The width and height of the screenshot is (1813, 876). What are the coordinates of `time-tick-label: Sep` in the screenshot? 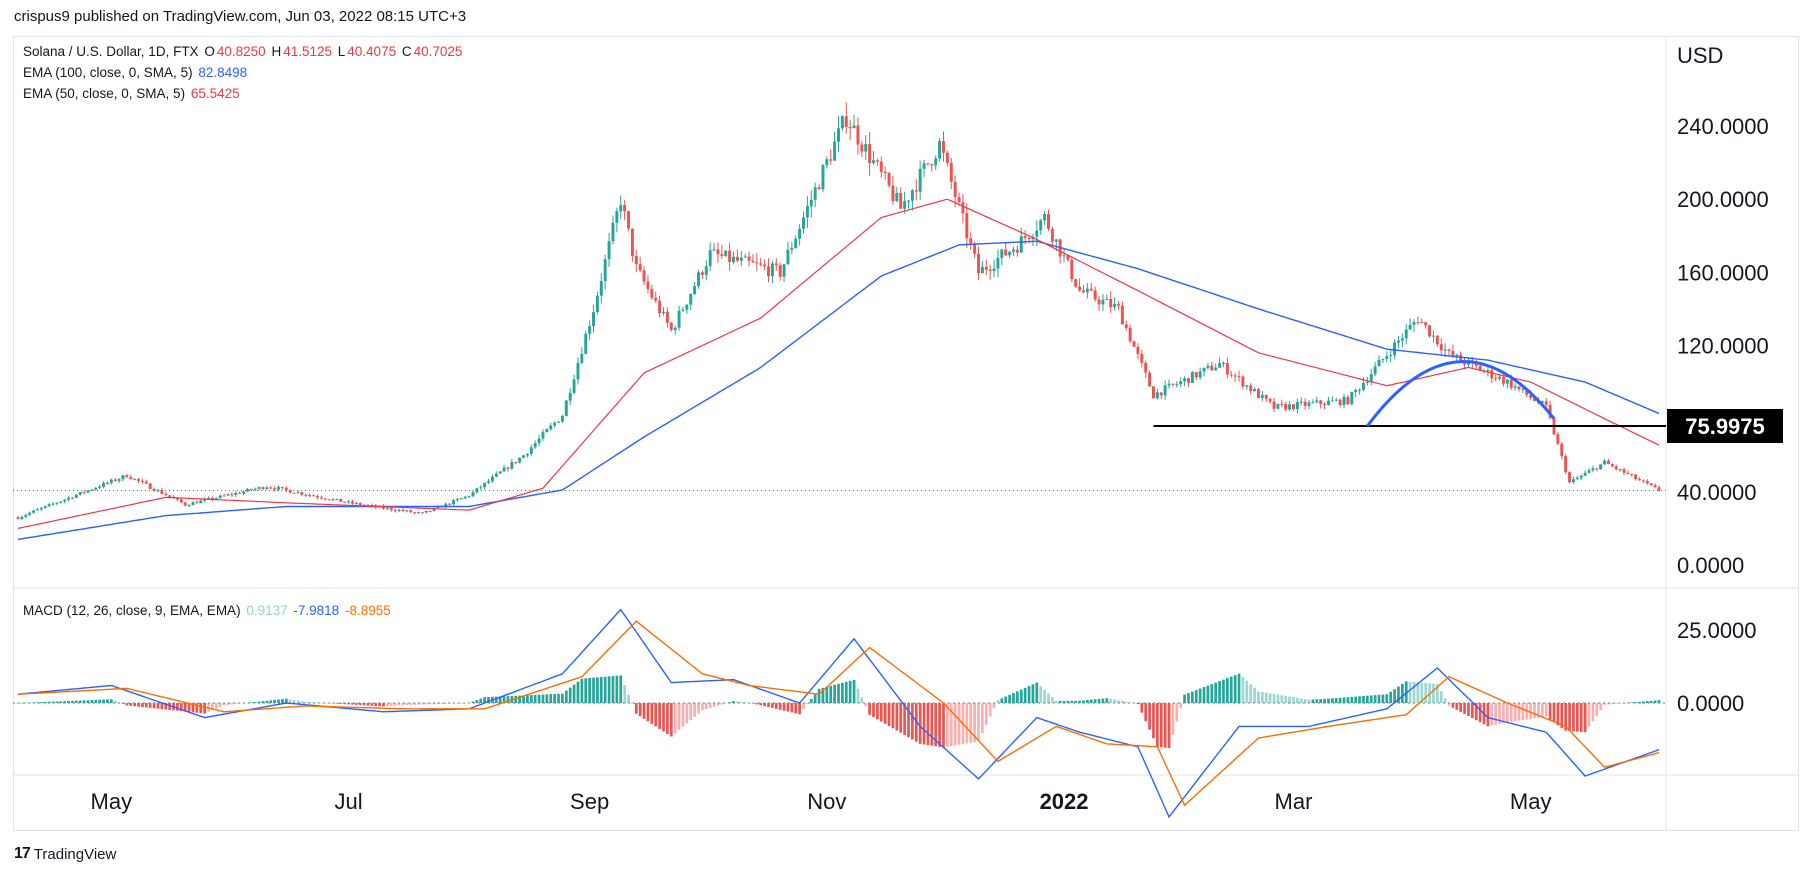 It's located at (589, 801).